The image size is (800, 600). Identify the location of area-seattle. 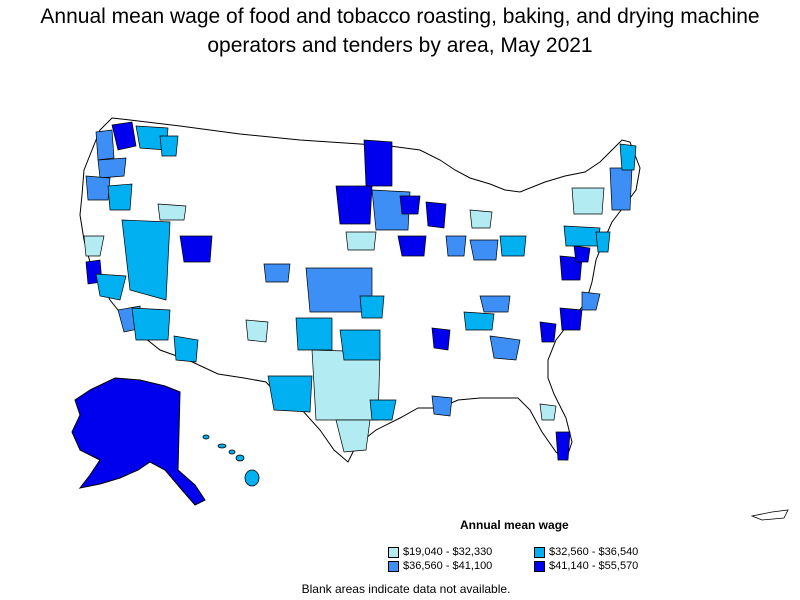
(124, 136).